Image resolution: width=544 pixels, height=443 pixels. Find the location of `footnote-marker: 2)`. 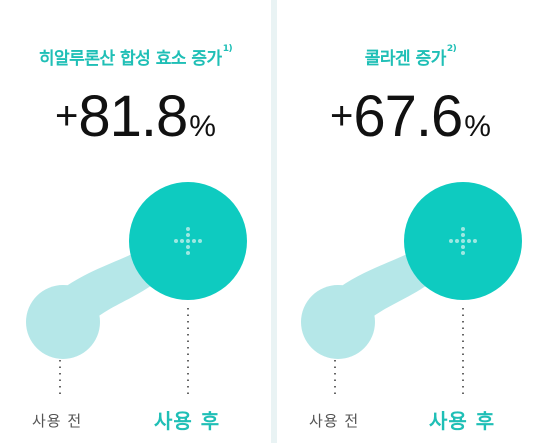

footnote-marker: 2) is located at coordinates (451, 49).